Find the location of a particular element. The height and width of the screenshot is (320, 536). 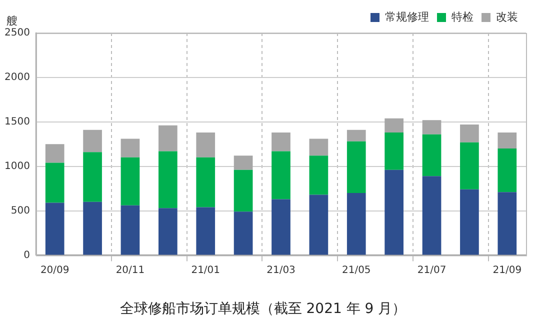

x-tick-label: 21/01 is located at coordinates (205, 270).